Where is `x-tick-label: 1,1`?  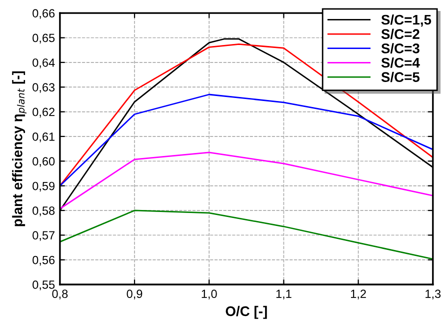 x-tick-label: 1,1 is located at coordinates (284, 295).